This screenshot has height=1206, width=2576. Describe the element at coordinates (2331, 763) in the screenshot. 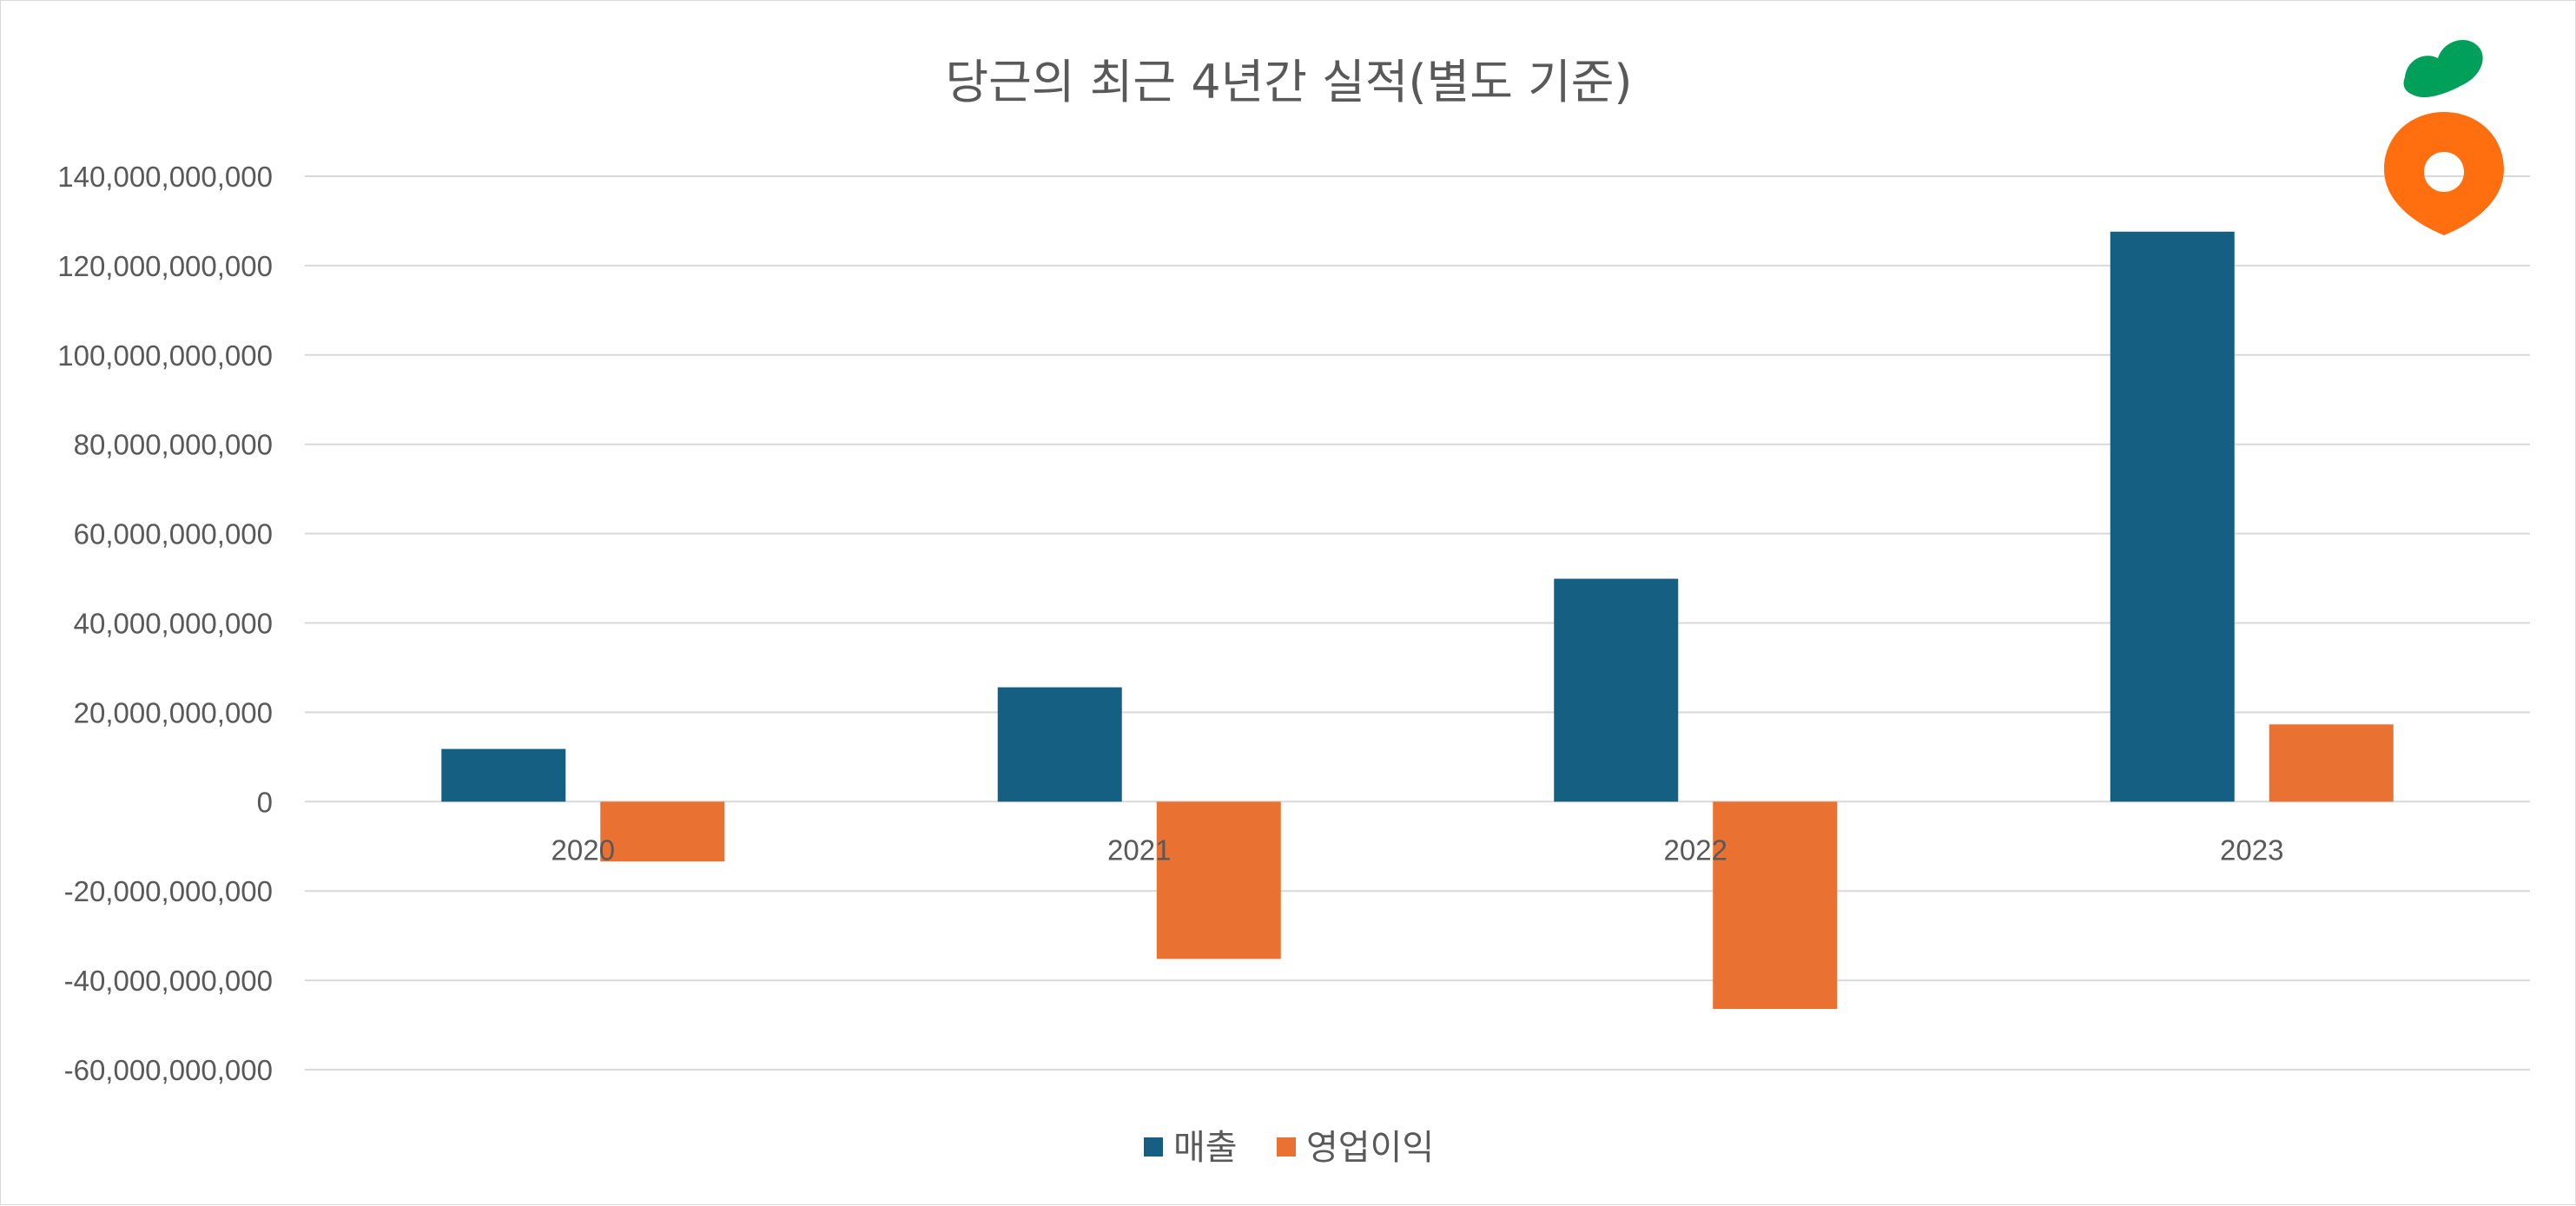

I see `bar-operating-profit-2023` at that location.